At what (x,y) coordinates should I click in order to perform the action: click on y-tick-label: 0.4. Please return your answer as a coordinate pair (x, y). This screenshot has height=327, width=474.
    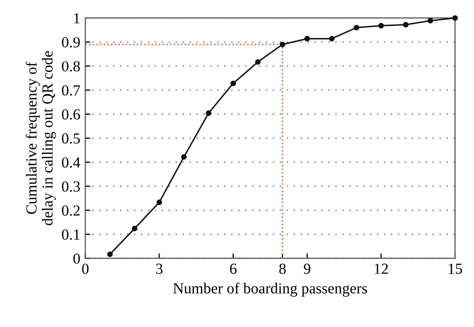
    Looking at the image, I should click on (71, 162).